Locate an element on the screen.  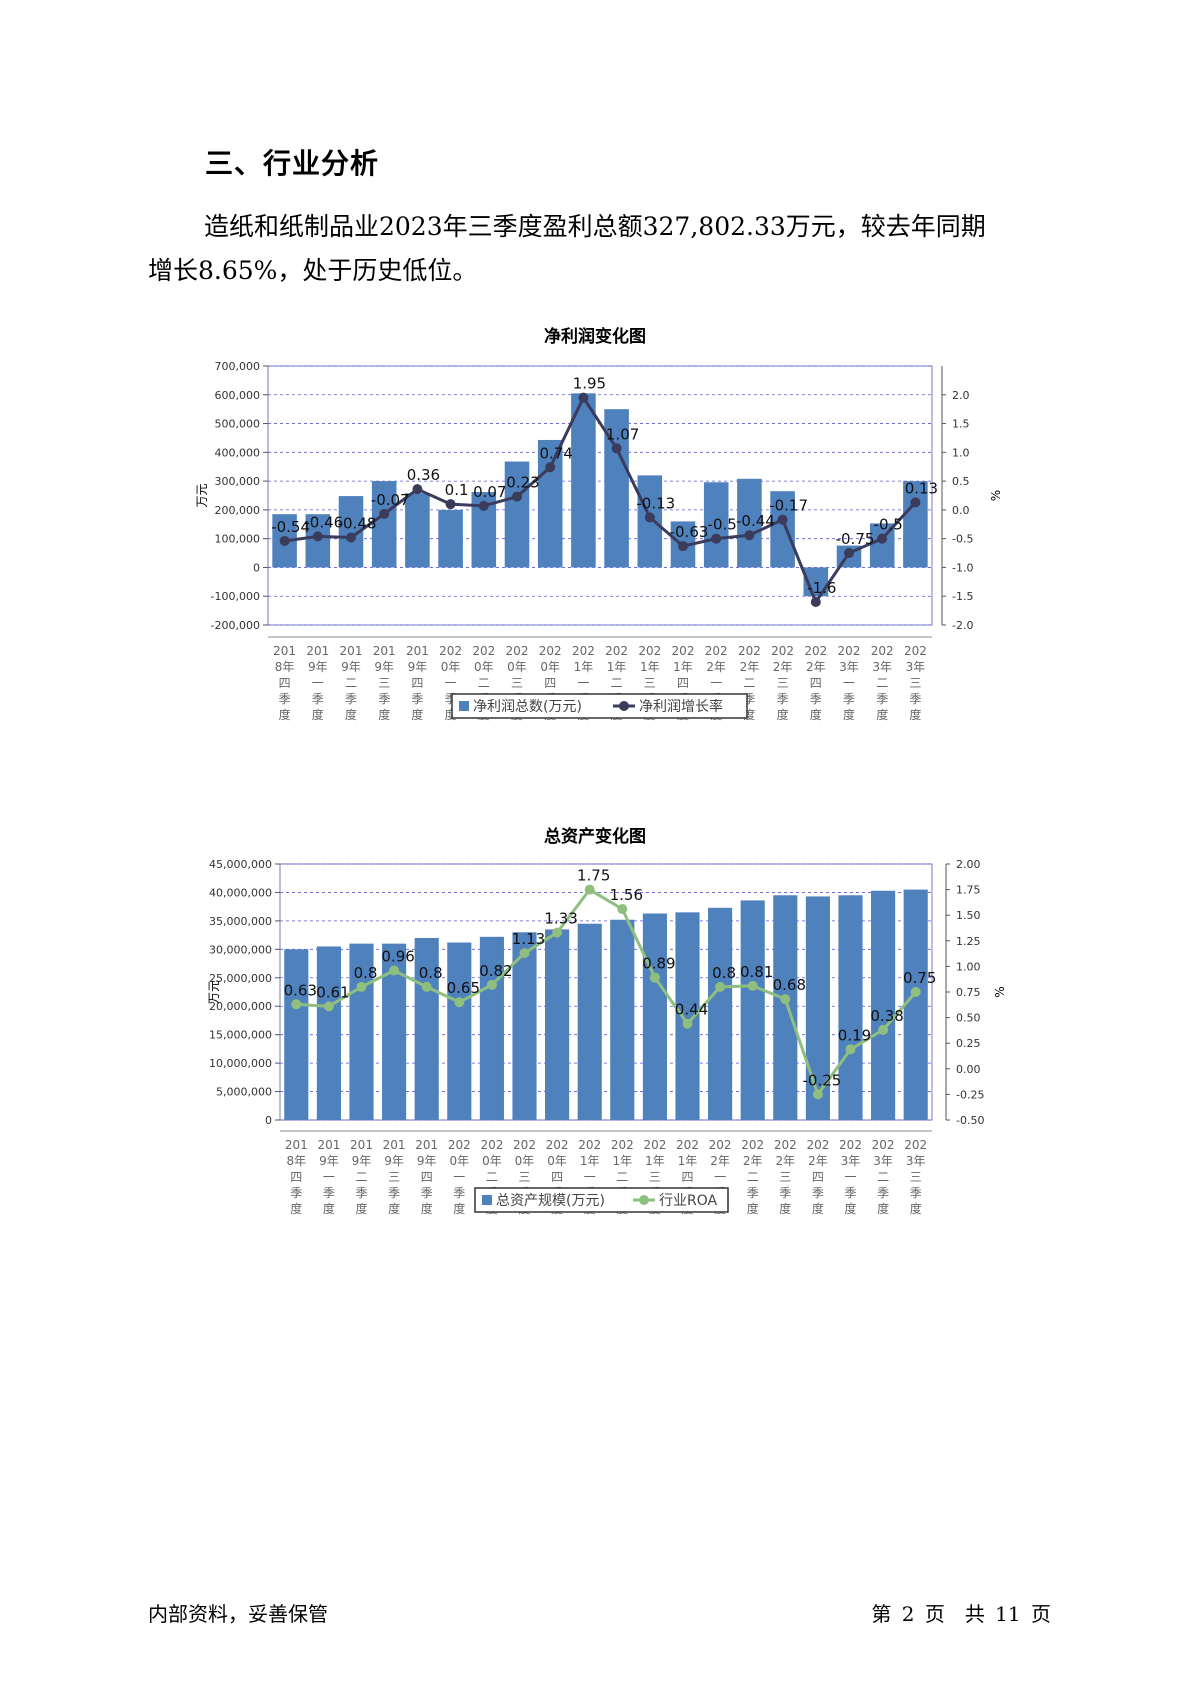
paragraph-line-1: 造纸和纸制品业2023年三季度盈利总额327,802.33万元，较去年同期 is located at coordinates (595, 226).